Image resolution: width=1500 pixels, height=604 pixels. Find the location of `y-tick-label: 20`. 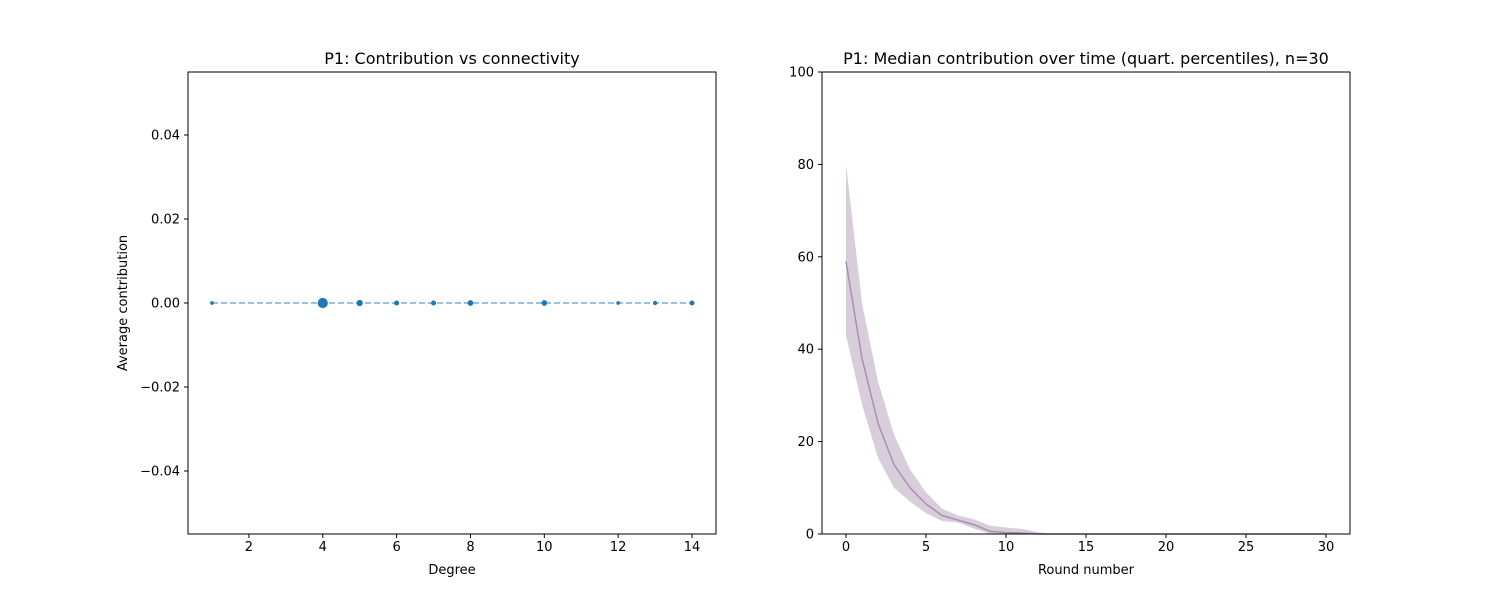

y-tick-label: 20 is located at coordinates (805, 442).